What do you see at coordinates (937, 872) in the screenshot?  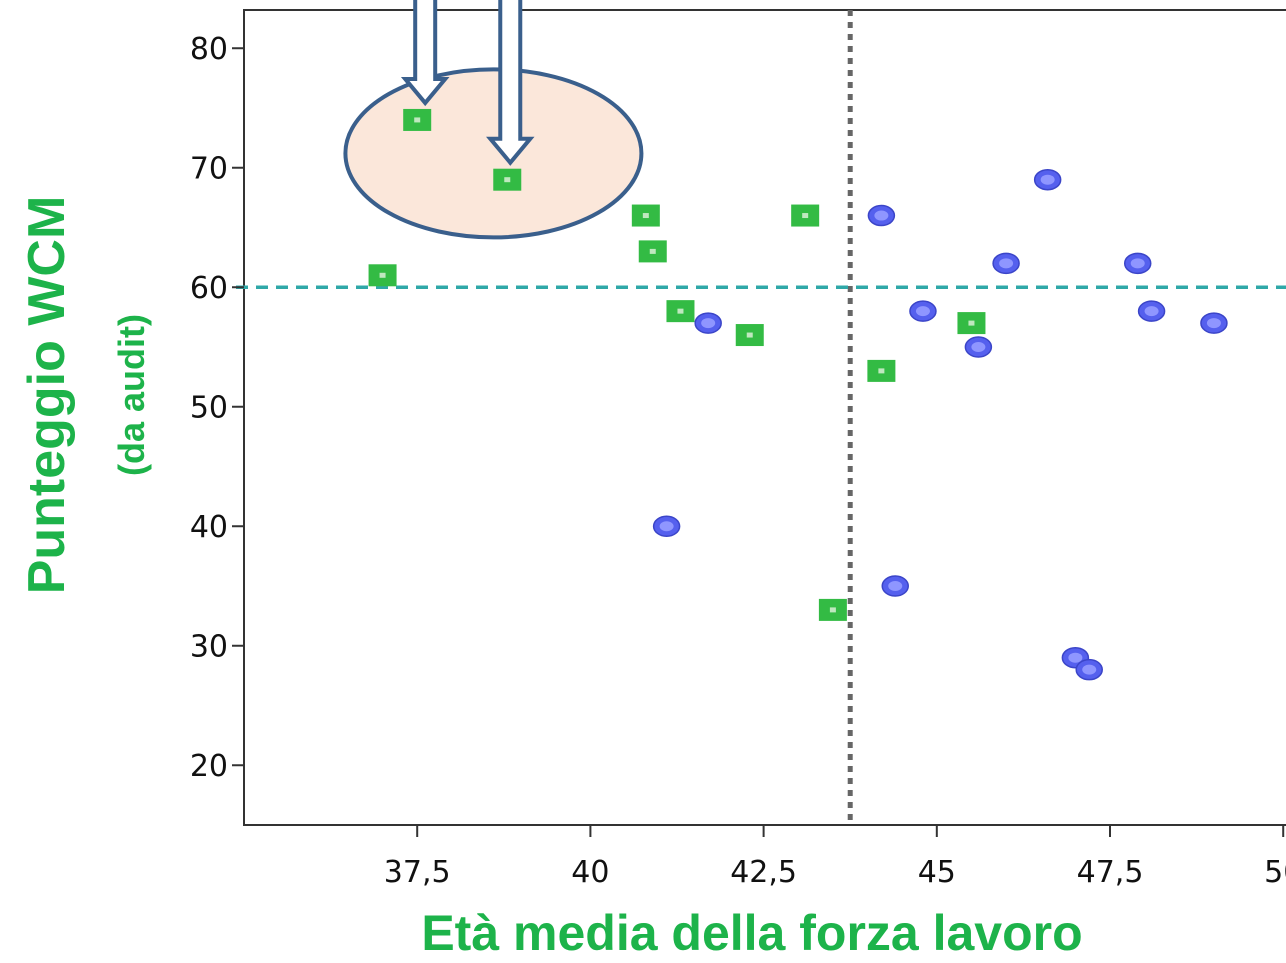 I see `x-tick-label: 45` at bounding box center [937, 872].